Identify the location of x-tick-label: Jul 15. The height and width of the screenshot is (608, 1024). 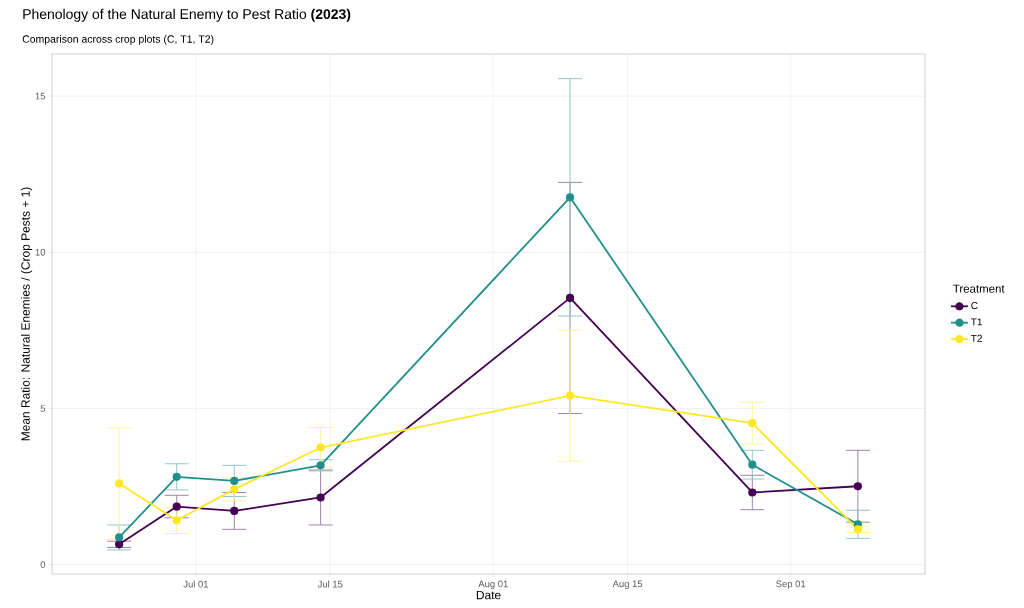
(330, 584).